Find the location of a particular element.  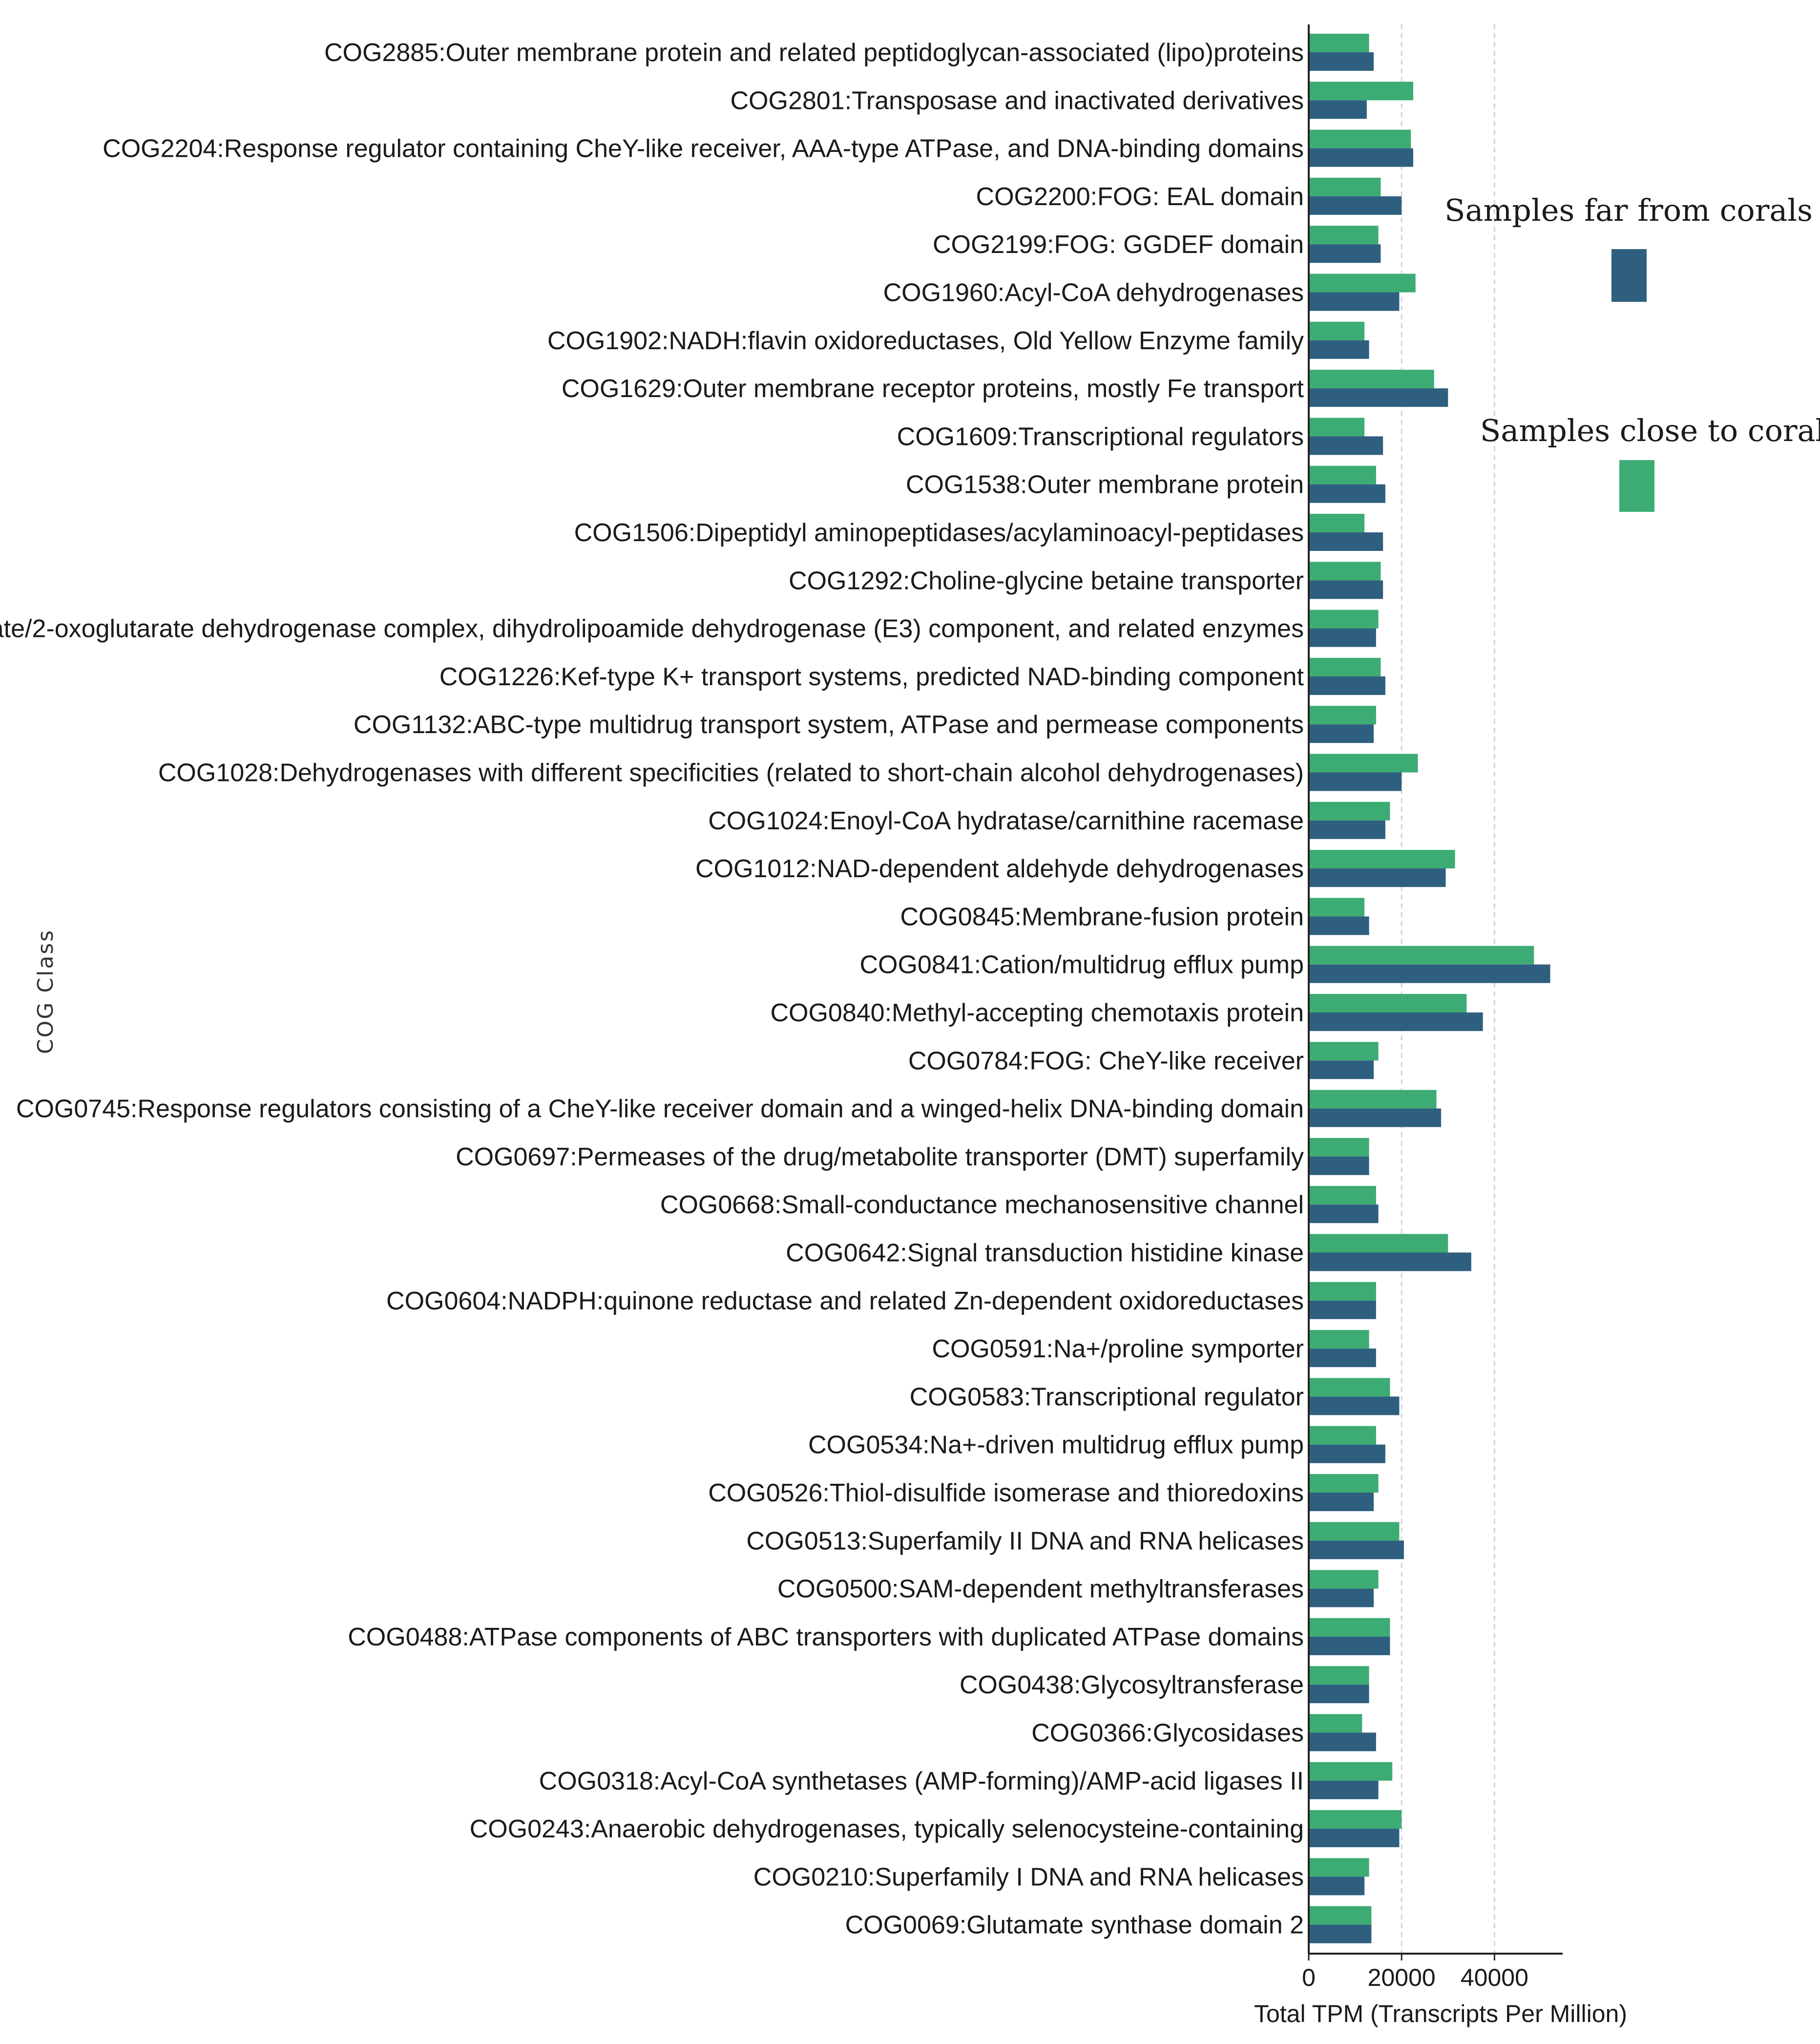

category-label-35: COG0366:Glycosidases is located at coordinates (1167, 1733).